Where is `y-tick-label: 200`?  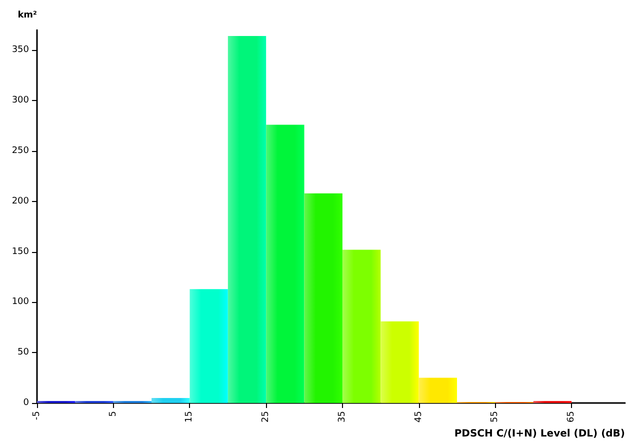
y-tick-label: 200 is located at coordinates (21, 201).